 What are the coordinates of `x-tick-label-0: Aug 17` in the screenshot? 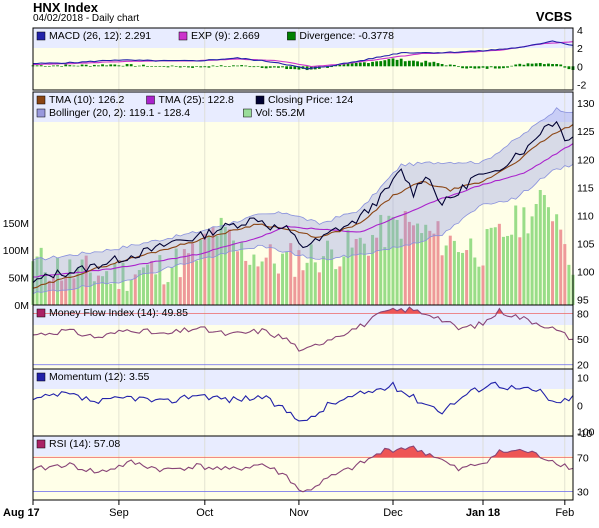 It's located at (21, 513).